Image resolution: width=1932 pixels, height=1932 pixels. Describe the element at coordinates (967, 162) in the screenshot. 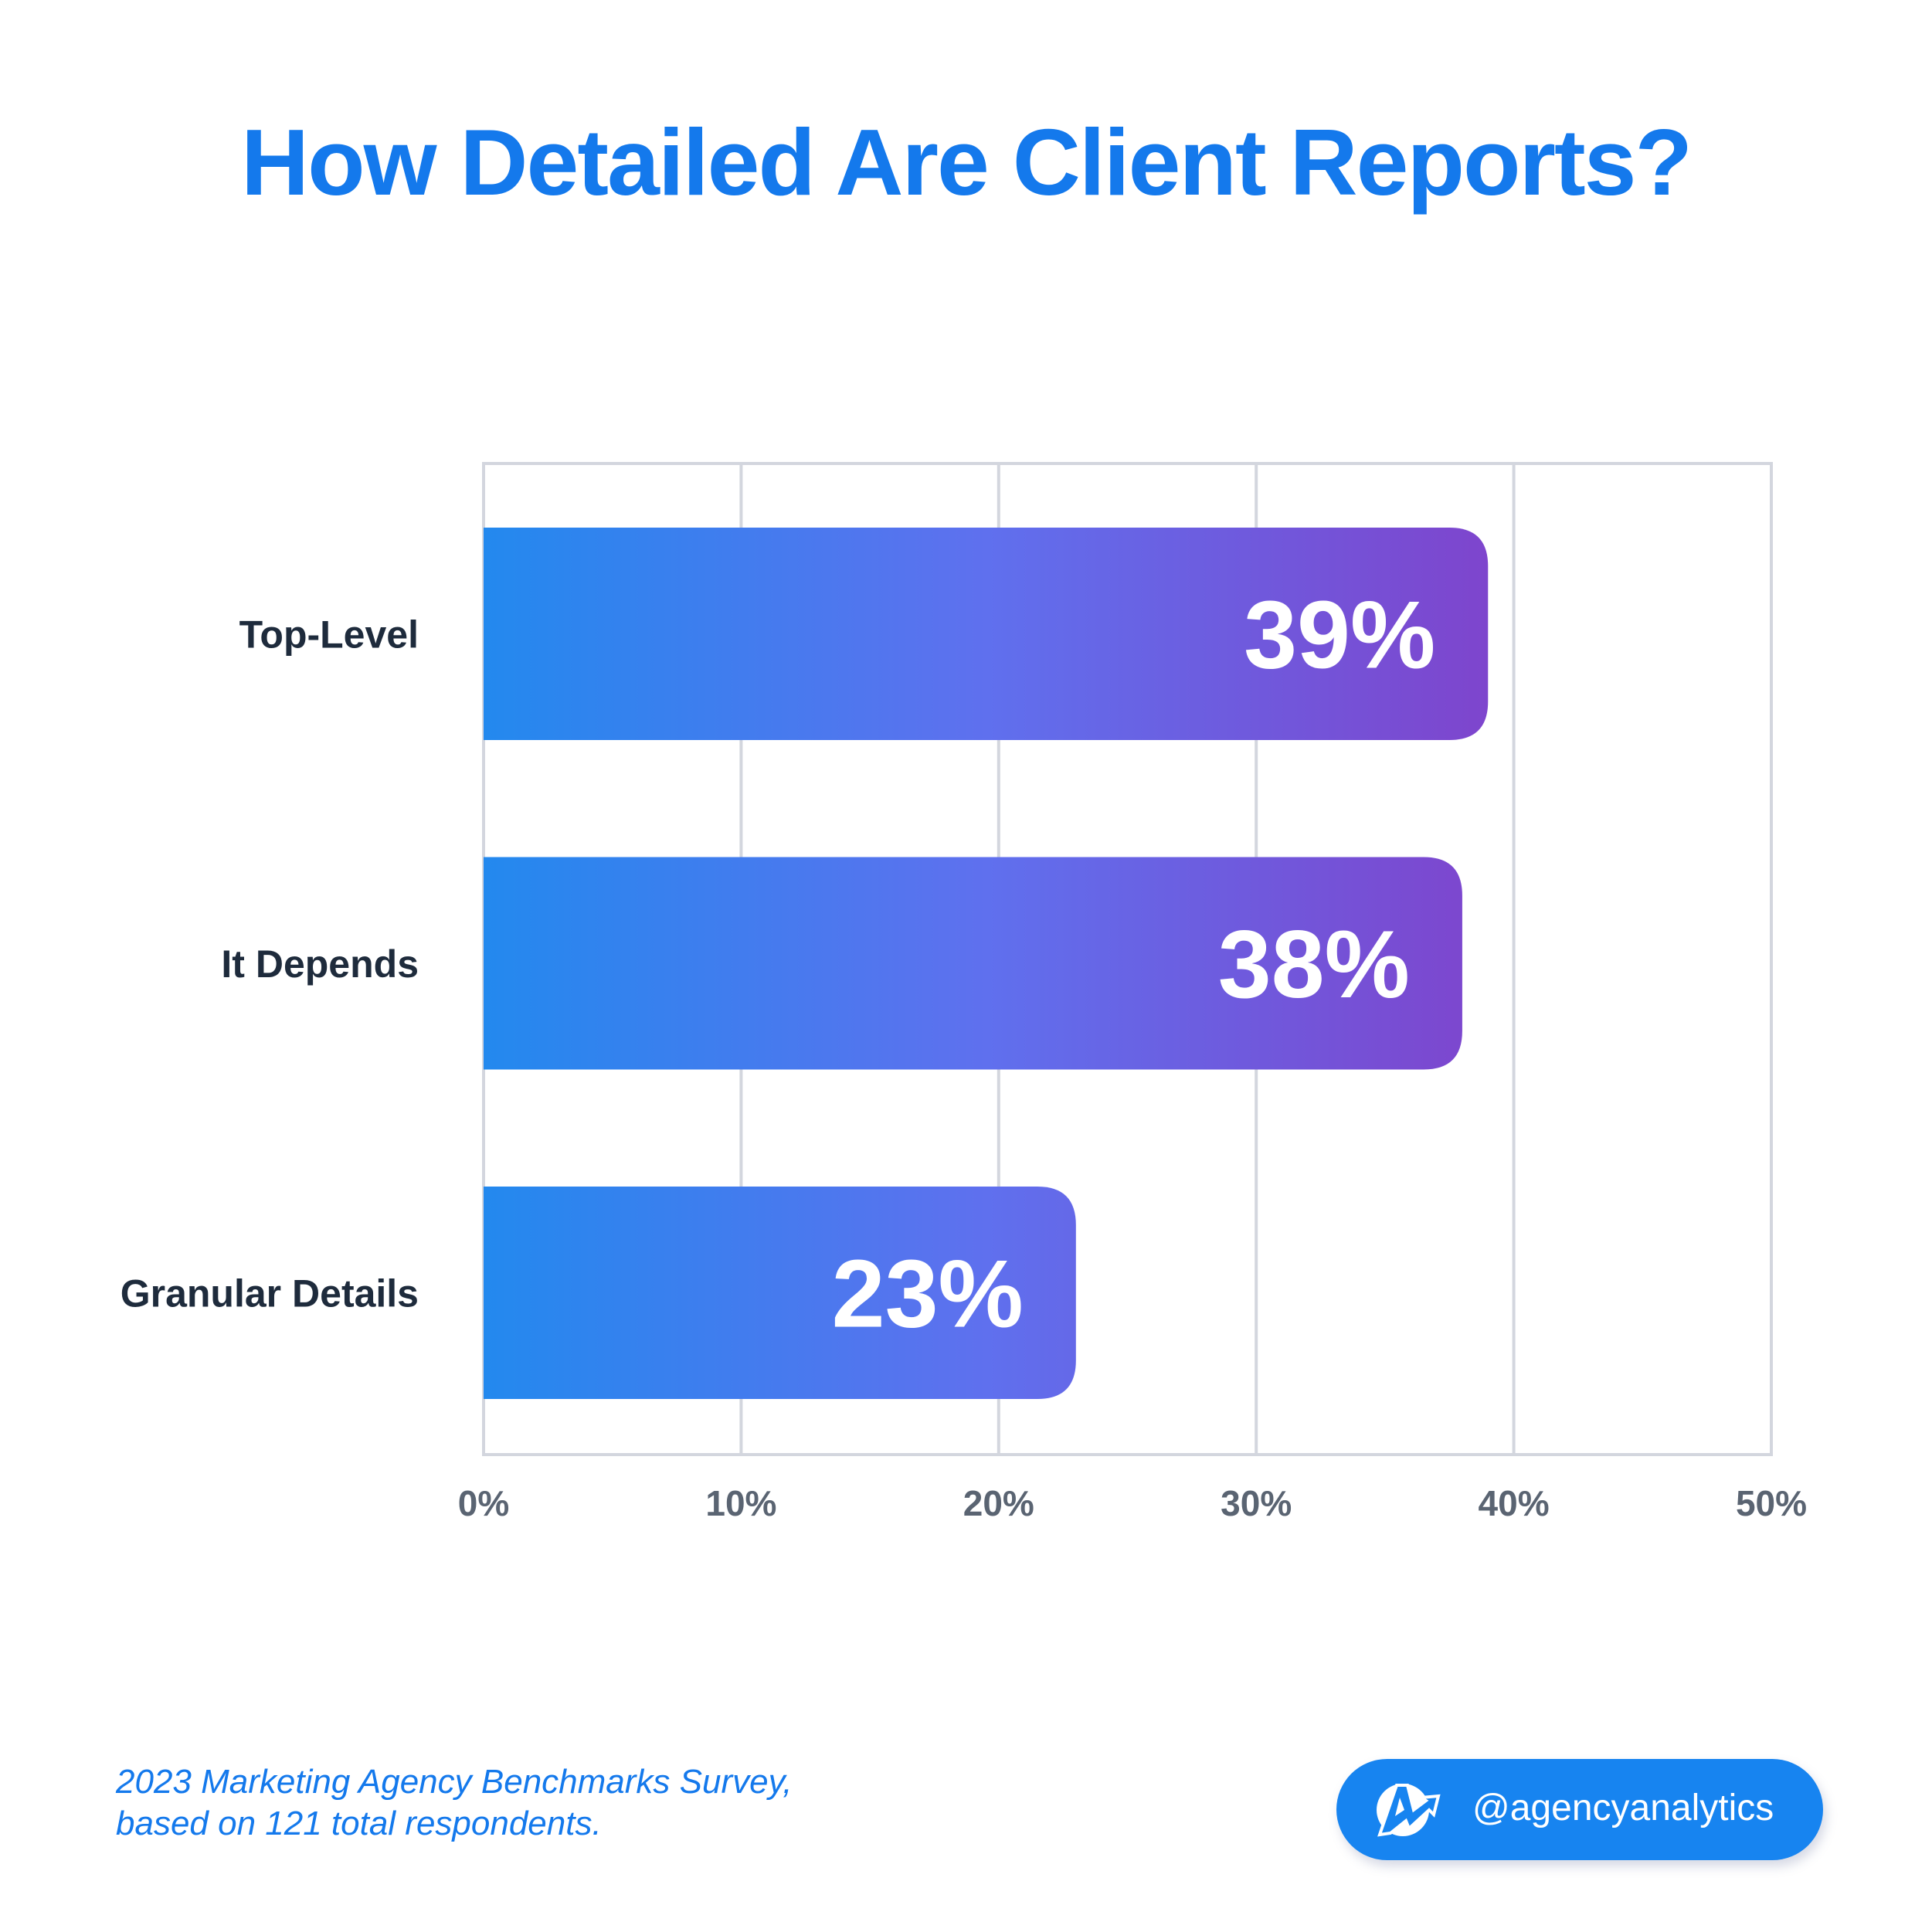

I see `chart-title: How Detailed Are Client Reports?` at that location.